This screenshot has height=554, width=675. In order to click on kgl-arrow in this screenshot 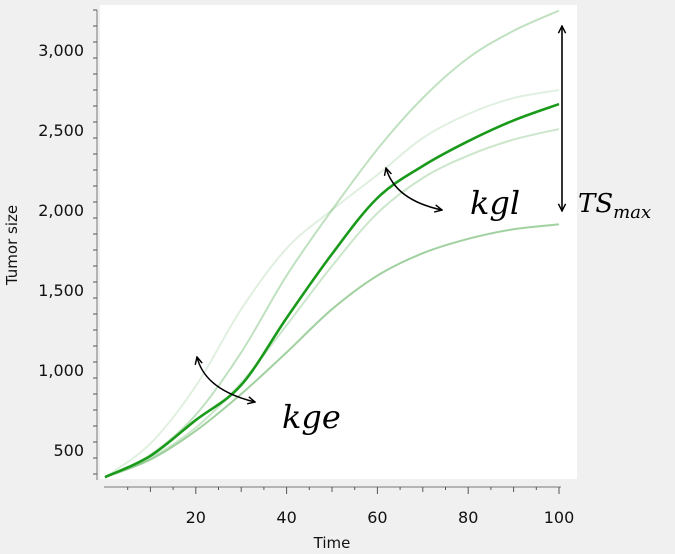, I will do `click(414, 189)`.